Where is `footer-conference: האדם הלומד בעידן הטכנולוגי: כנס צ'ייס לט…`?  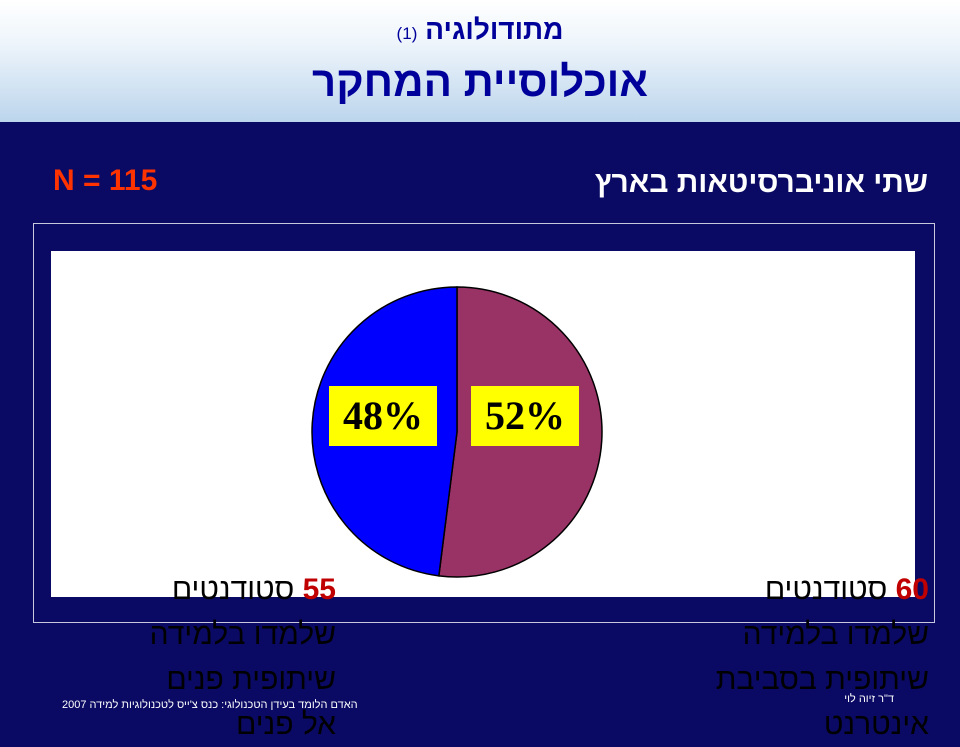 footer-conference: האדם הלומד בעידן הטכנולוגי: כנס צ'ייס לט… is located at coordinates (210, 705).